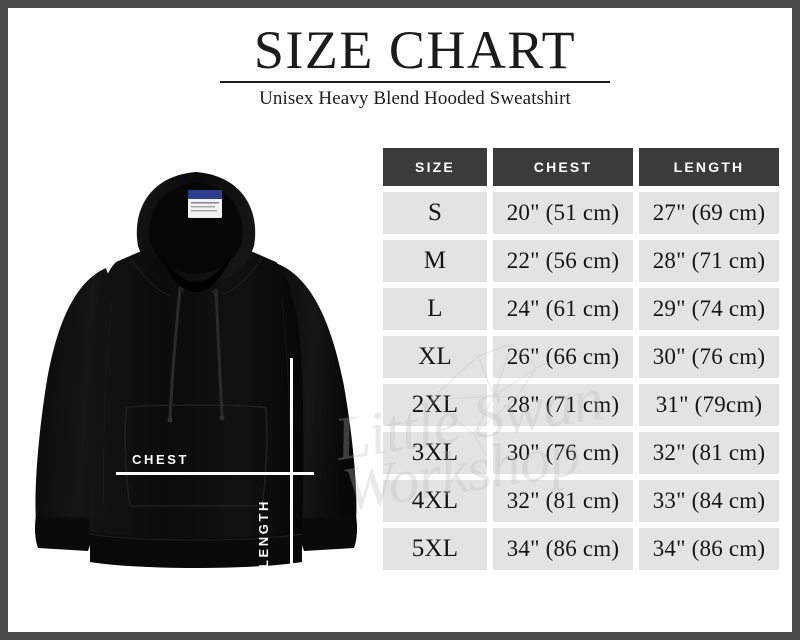 This screenshot has width=800, height=640. Describe the element at coordinates (182, 290) in the screenshot. I see `eyelet-left` at that location.